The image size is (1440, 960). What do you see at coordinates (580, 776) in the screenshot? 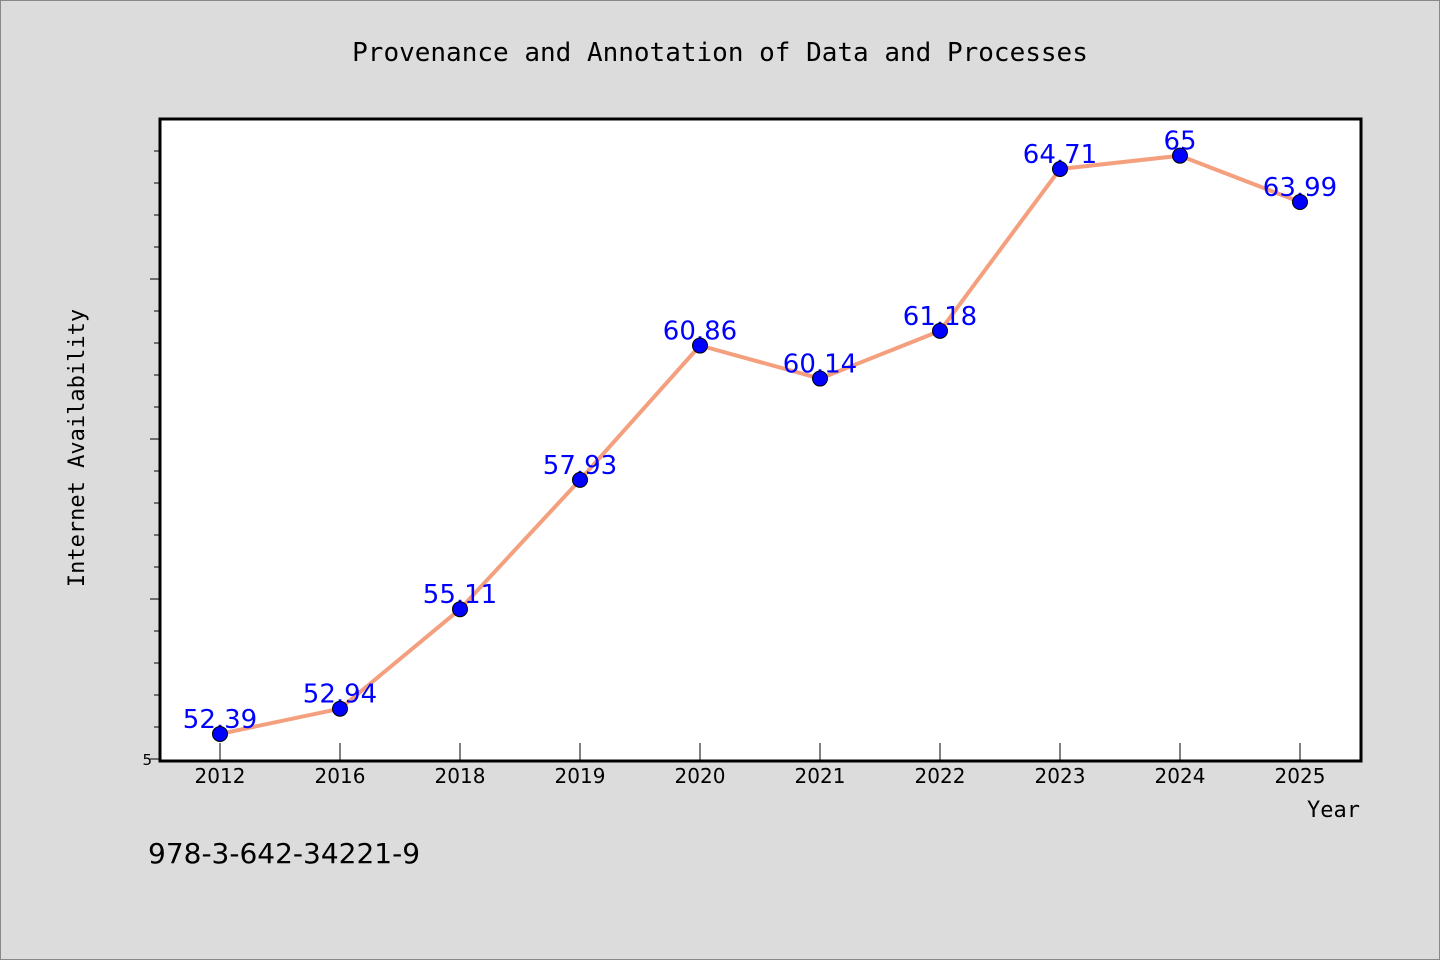
I see `x-tick-label: 2019` at bounding box center [580, 776].